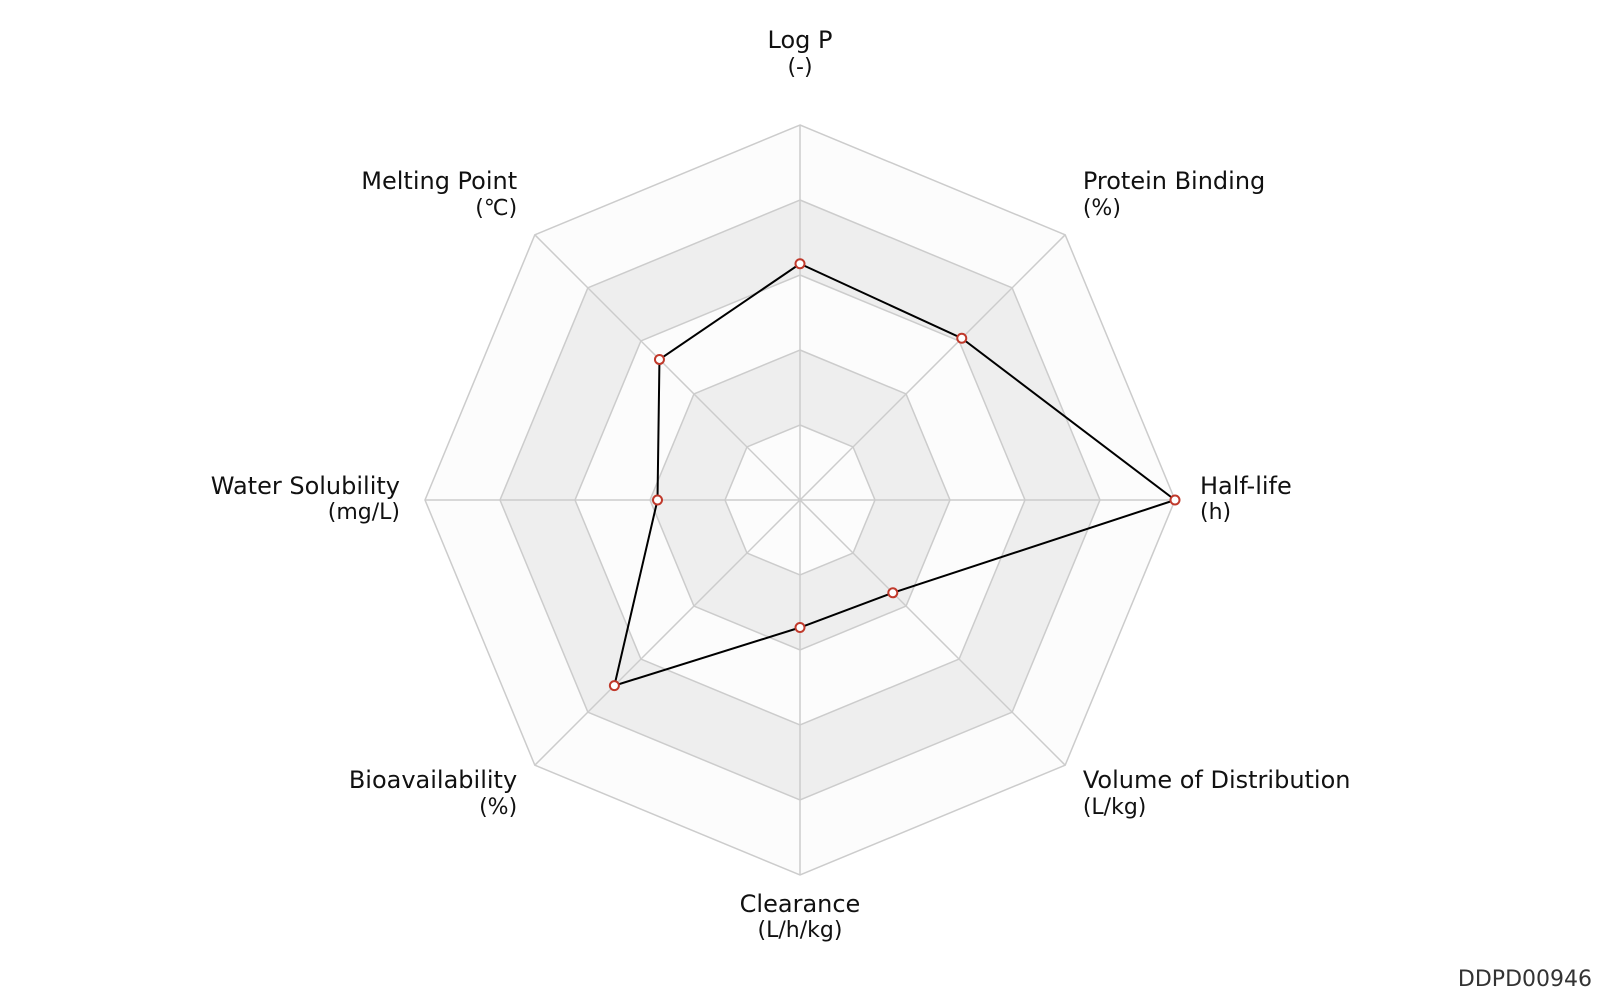 The height and width of the screenshot is (1000, 1600). What do you see at coordinates (498, 807) in the screenshot?
I see `axis-unit-5: (%)` at bounding box center [498, 807].